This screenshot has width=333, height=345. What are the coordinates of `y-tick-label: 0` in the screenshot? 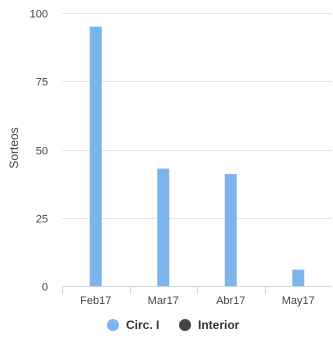 It's located at (45, 288).